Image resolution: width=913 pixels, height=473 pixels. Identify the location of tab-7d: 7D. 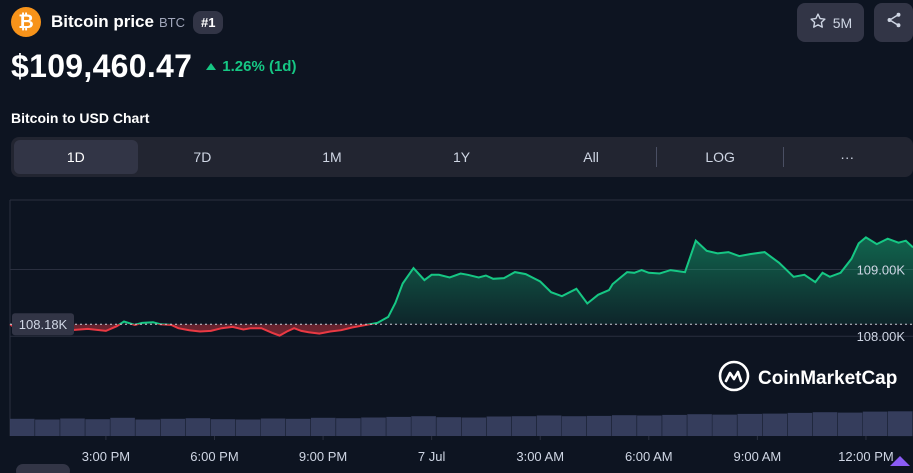
(202, 157).